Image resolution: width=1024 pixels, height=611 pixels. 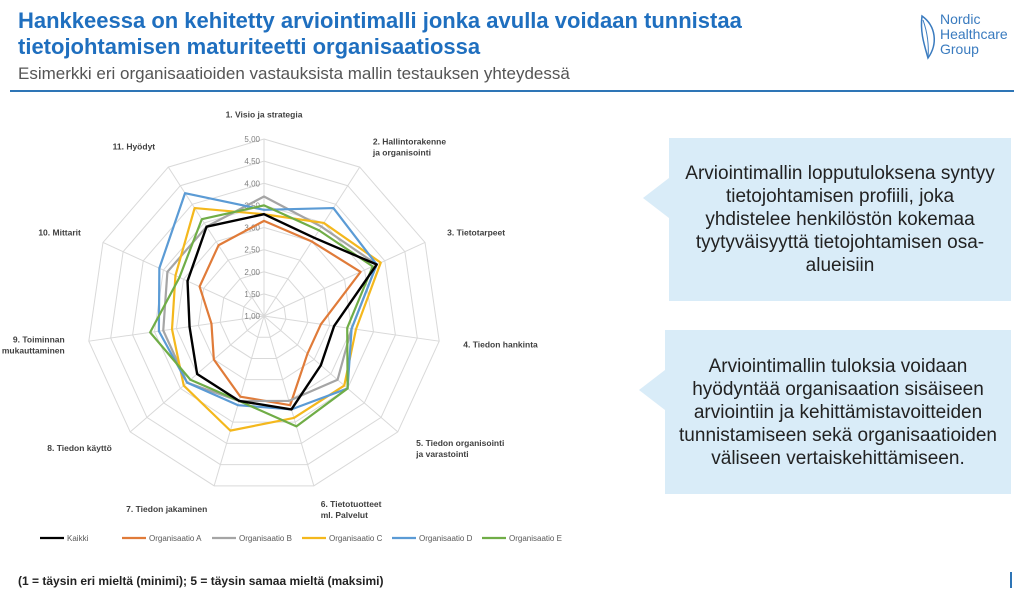 What do you see at coordinates (535, 538) in the screenshot?
I see `legend-label: Organisaatio E` at bounding box center [535, 538].